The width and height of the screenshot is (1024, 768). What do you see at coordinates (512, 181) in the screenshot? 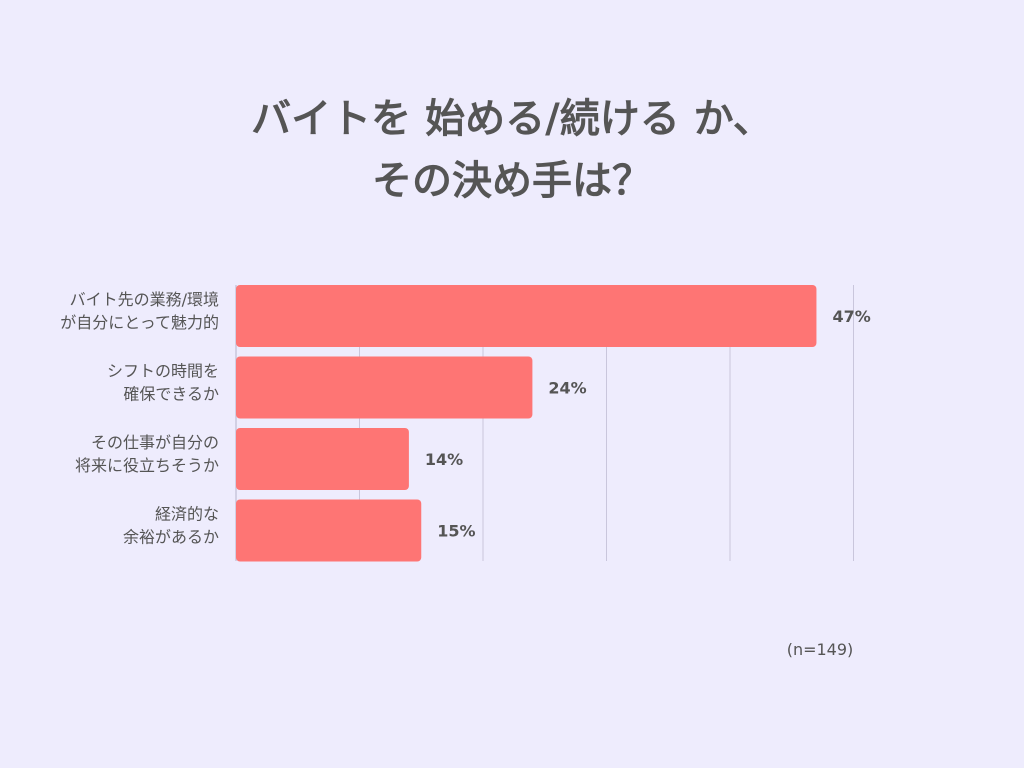
I see `chart-title-line2: その決め手は？` at bounding box center [512, 181].